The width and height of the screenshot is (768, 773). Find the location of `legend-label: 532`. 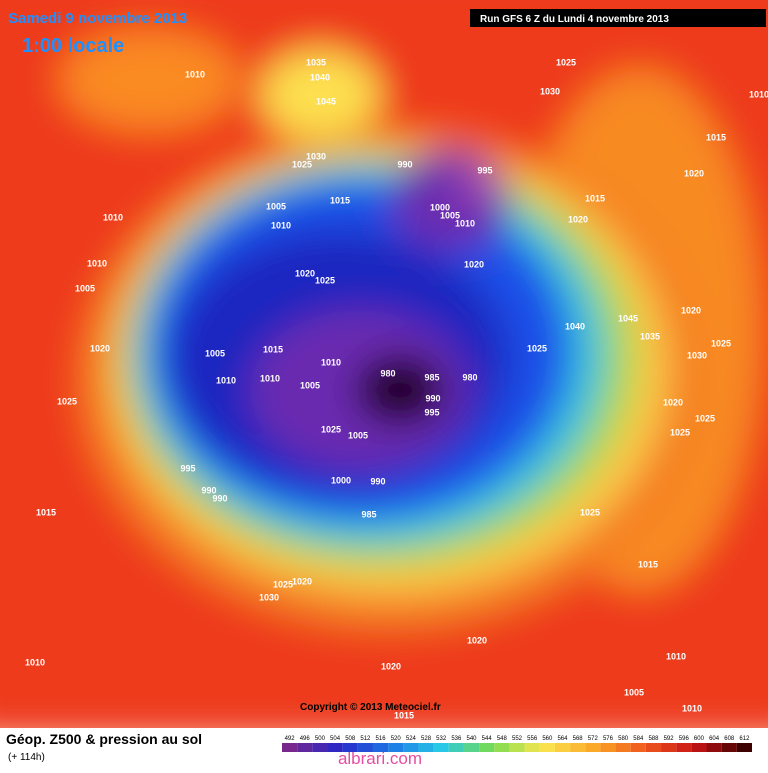

legend-label: 532 is located at coordinates (441, 739).